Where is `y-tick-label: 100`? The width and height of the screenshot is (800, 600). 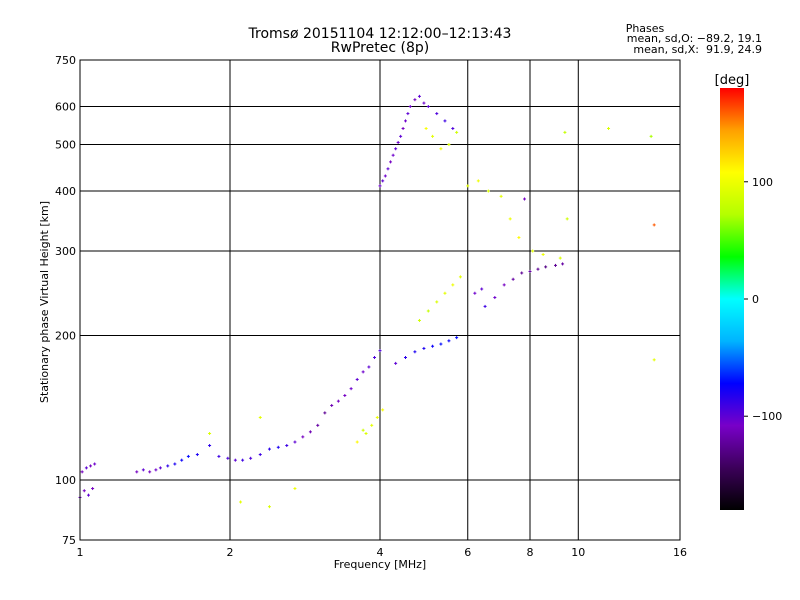 y-tick-label: 100 is located at coordinates (65, 480).